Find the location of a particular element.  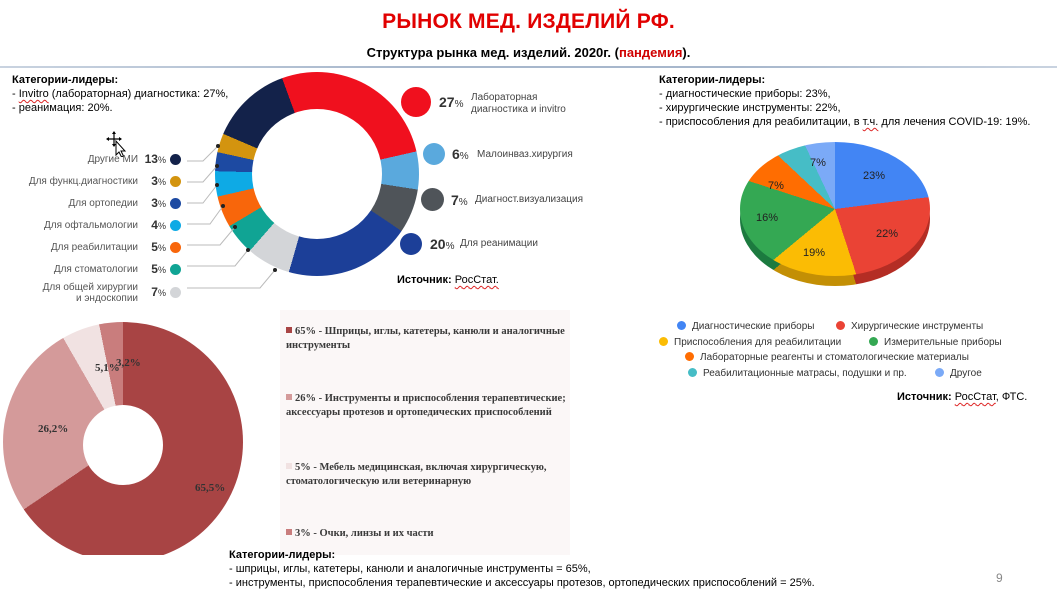

legend-item: 3% - Очки, линзы и их части is located at coordinates (428, 534).